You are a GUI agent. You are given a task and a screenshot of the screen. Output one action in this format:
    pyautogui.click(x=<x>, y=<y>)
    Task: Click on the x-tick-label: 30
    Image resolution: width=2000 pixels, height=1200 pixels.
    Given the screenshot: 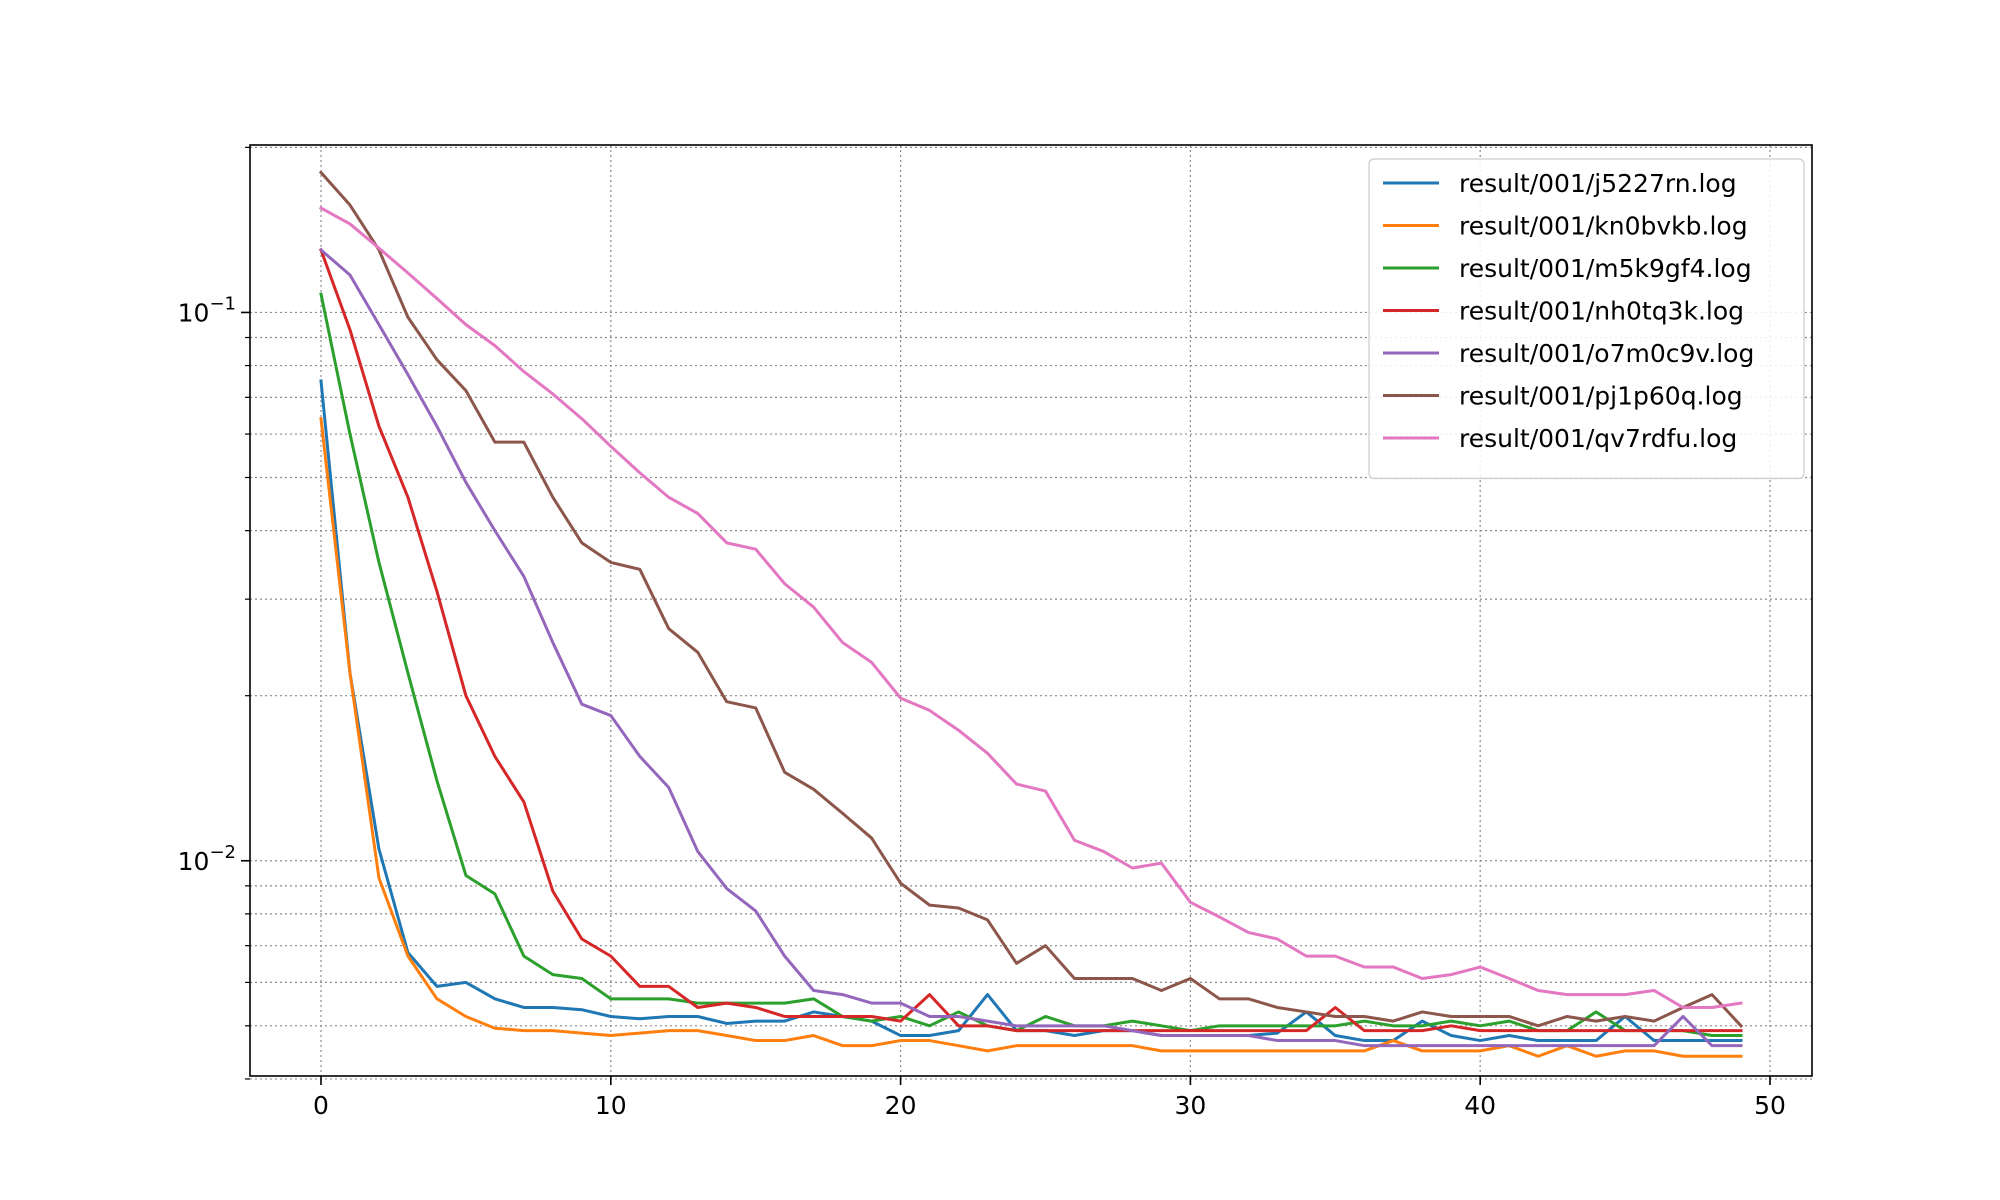 What is the action you would take?
    pyautogui.click(x=1190, y=1105)
    